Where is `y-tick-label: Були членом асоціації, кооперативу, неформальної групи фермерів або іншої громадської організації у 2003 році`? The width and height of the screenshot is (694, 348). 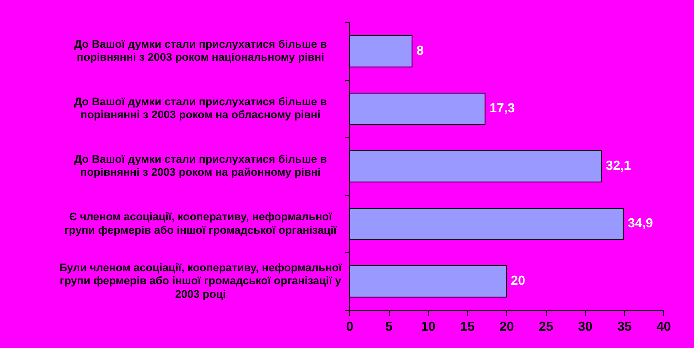
y-tick-label: Були членом асоціації, кооперативу, неформальної групи фермерів або іншої громадської організації у 2003 році is located at coordinates (201, 281).